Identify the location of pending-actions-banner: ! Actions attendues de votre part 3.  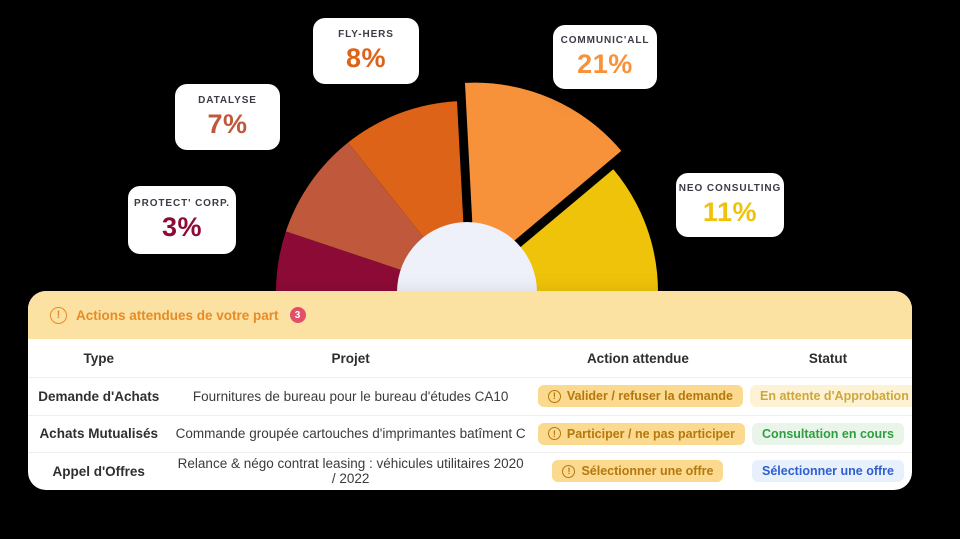
(470, 315).